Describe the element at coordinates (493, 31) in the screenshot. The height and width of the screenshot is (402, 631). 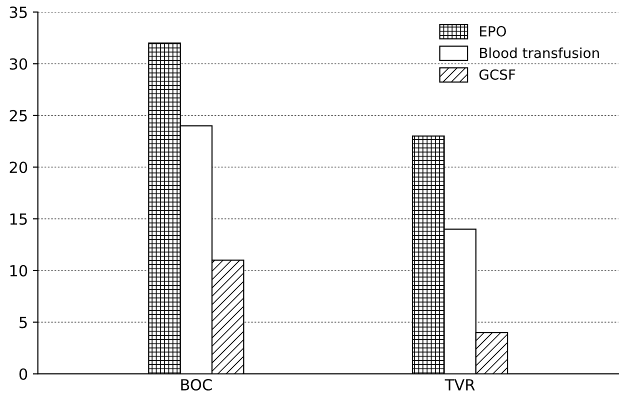
I see `legend-label: EPO` at that location.